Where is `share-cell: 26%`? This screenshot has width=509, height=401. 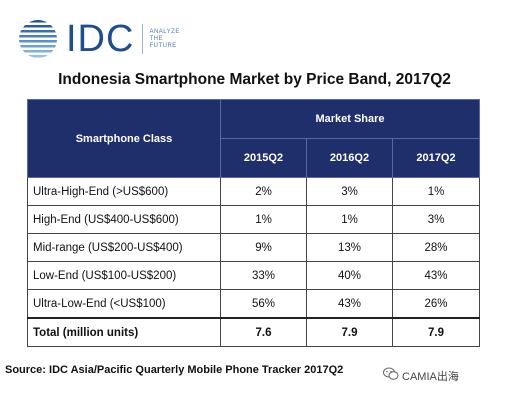
share-cell: 26% is located at coordinates (436, 304).